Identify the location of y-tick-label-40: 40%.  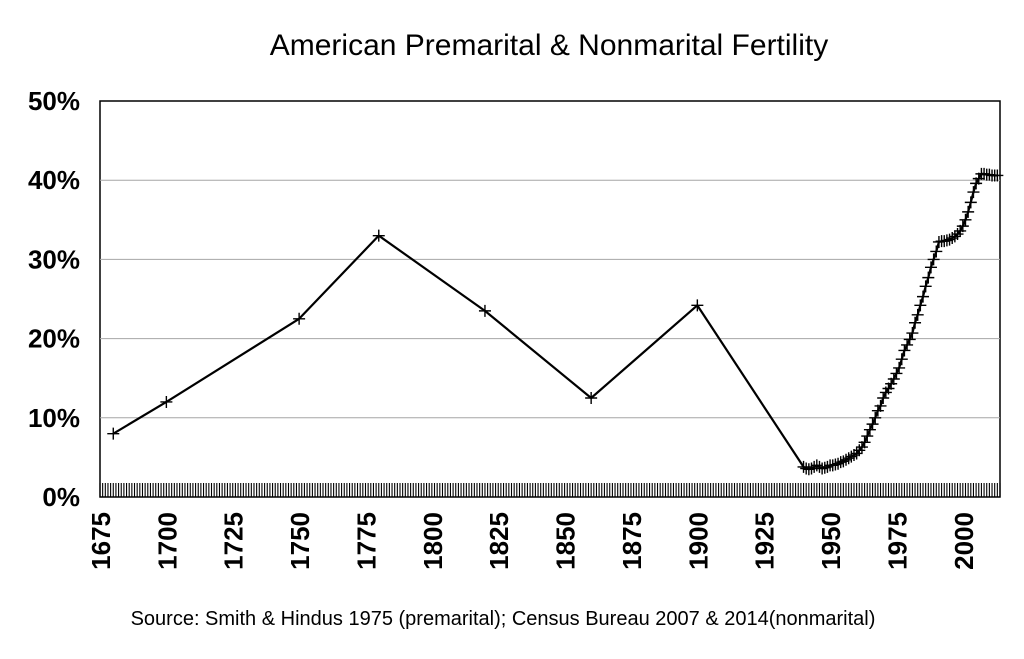
(54, 180).